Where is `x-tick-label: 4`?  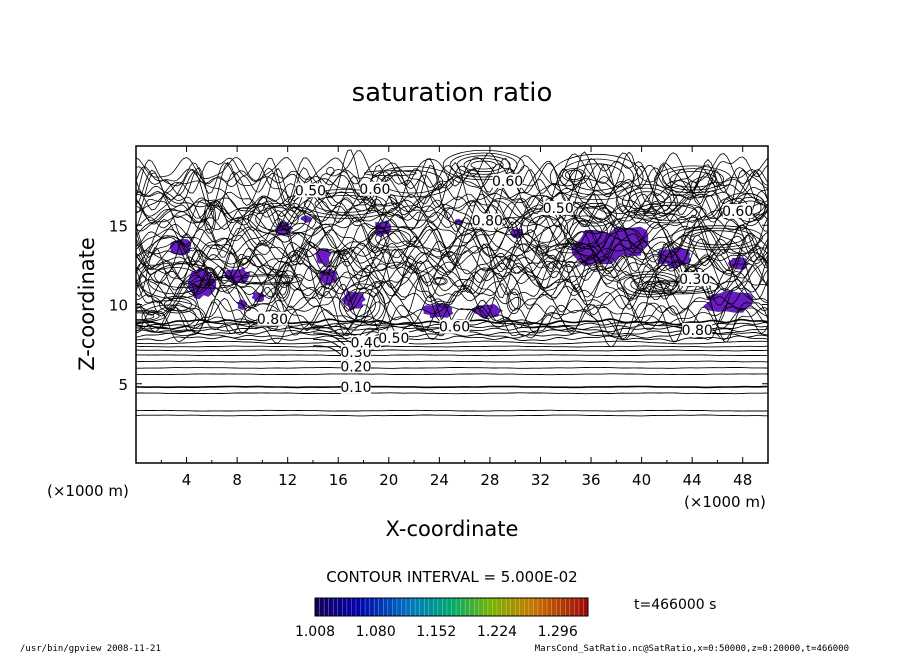 x-tick-label: 4 is located at coordinates (187, 480).